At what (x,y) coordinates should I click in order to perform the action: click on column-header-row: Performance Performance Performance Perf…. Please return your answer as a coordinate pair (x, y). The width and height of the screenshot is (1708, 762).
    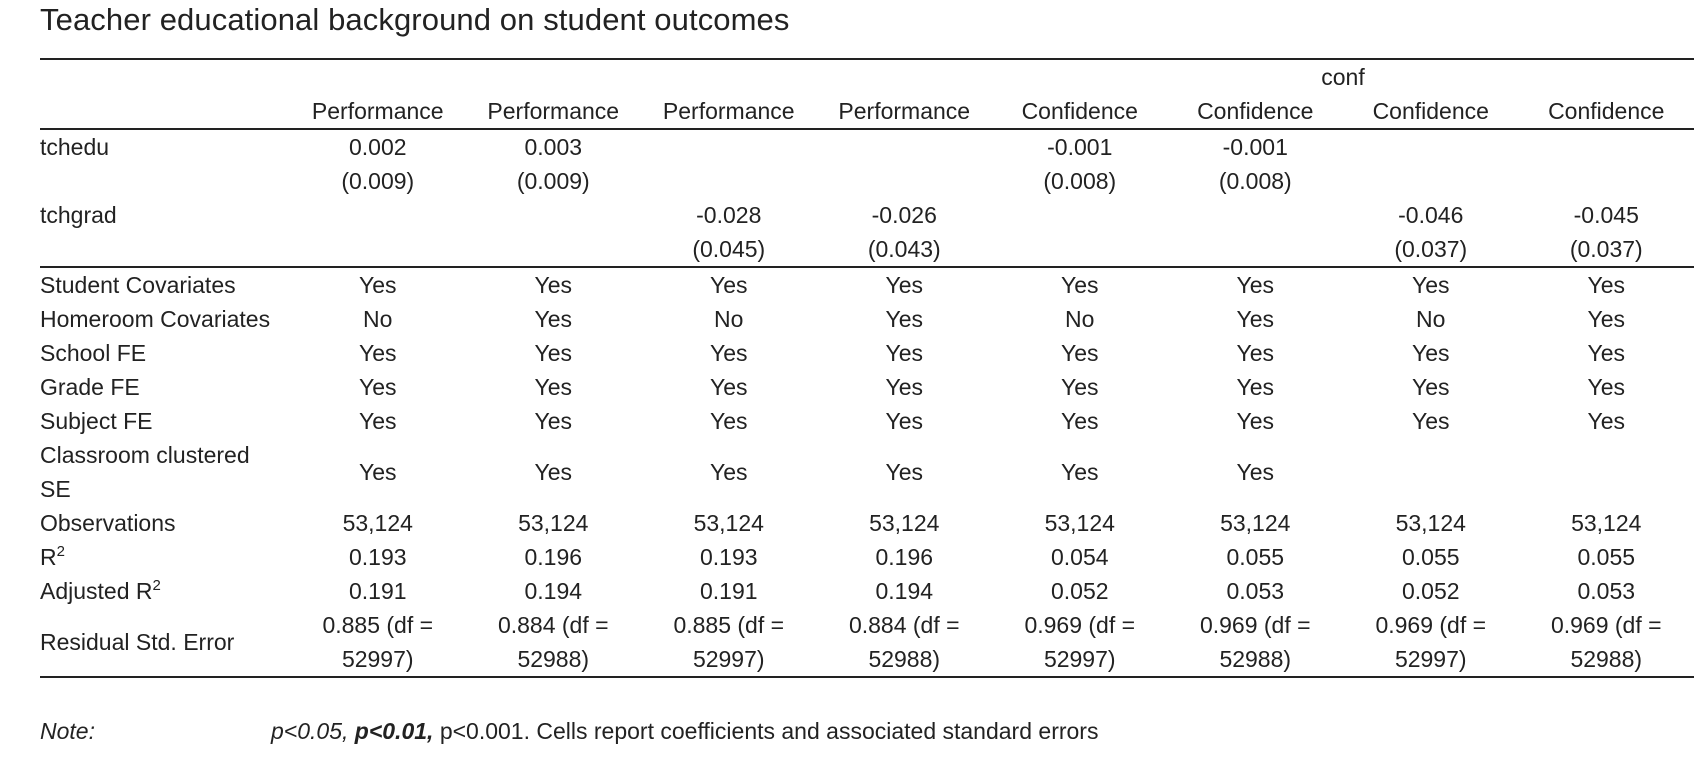
    Looking at the image, I should click on (867, 112).